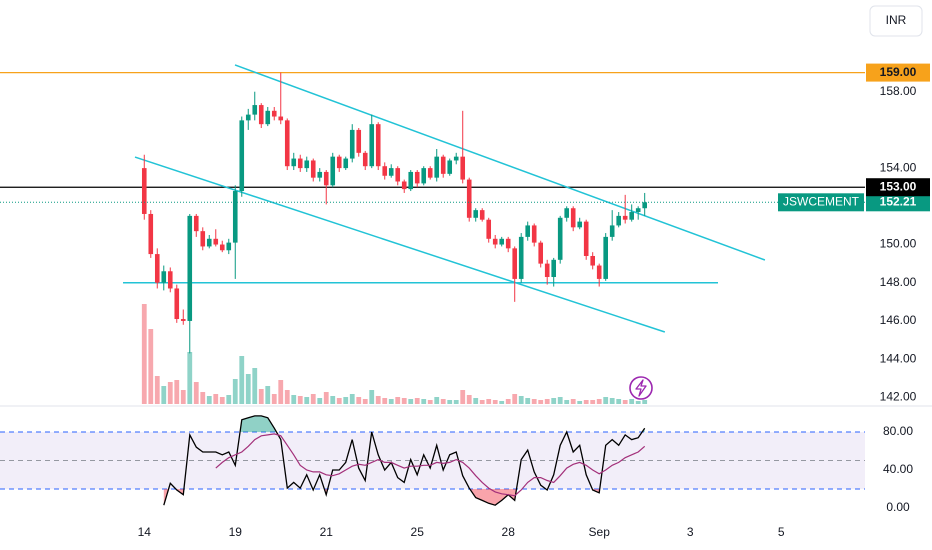 The height and width of the screenshot is (550, 932). Describe the element at coordinates (404, 460) in the screenshot. I see `rsi-line` at that location.